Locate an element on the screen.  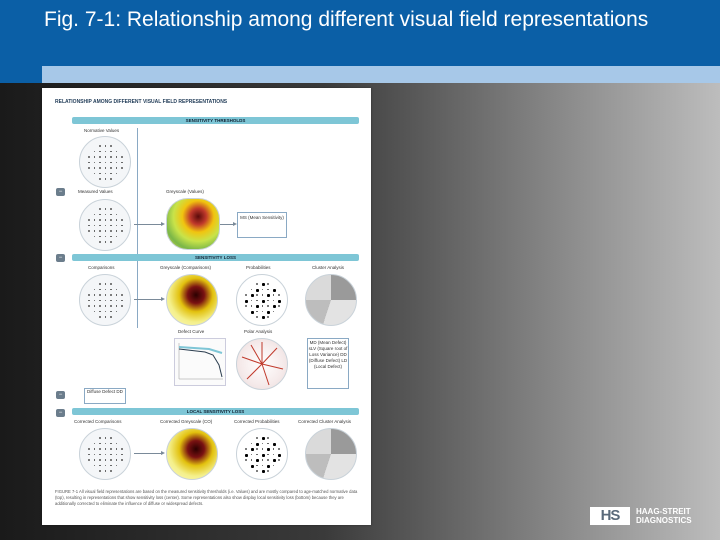
label-measured-values: Measured Values is located at coordinates (95, 191).